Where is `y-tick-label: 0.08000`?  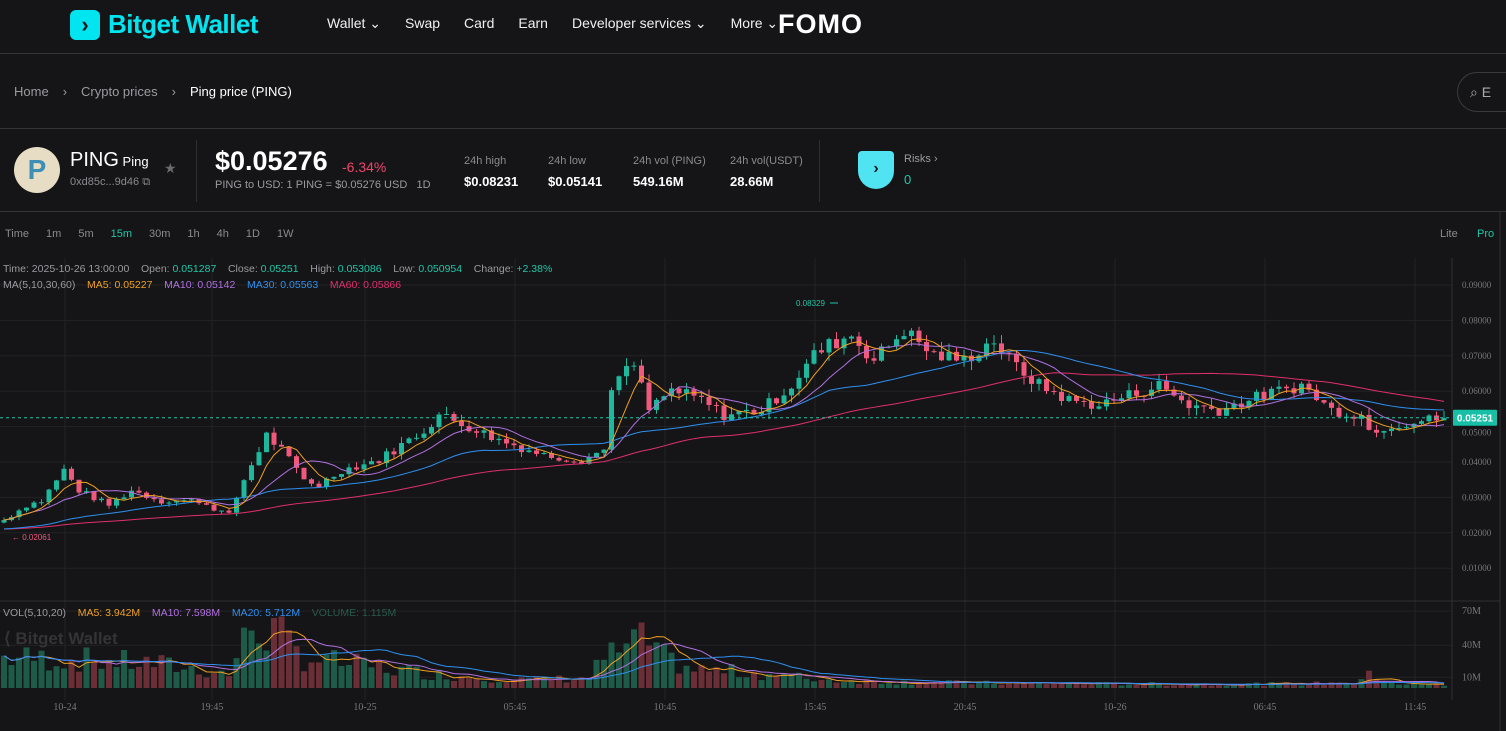
y-tick-label: 0.08000 is located at coordinates (1477, 320).